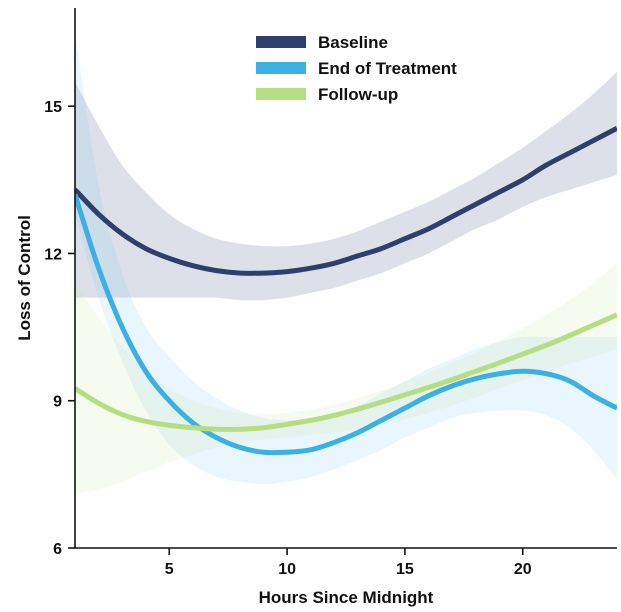 This screenshot has width=621, height=612. I want to click on legend-swatch-end-of-treatment, so click(281, 68).